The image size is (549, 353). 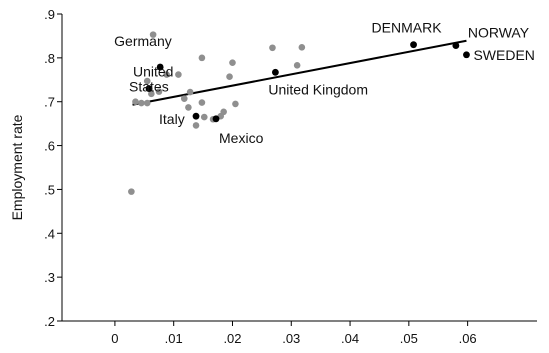 What do you see at coordinates (49, 233) in the screenshot?
I see `y-tick-label: .4` at bounding box center [49, 233].